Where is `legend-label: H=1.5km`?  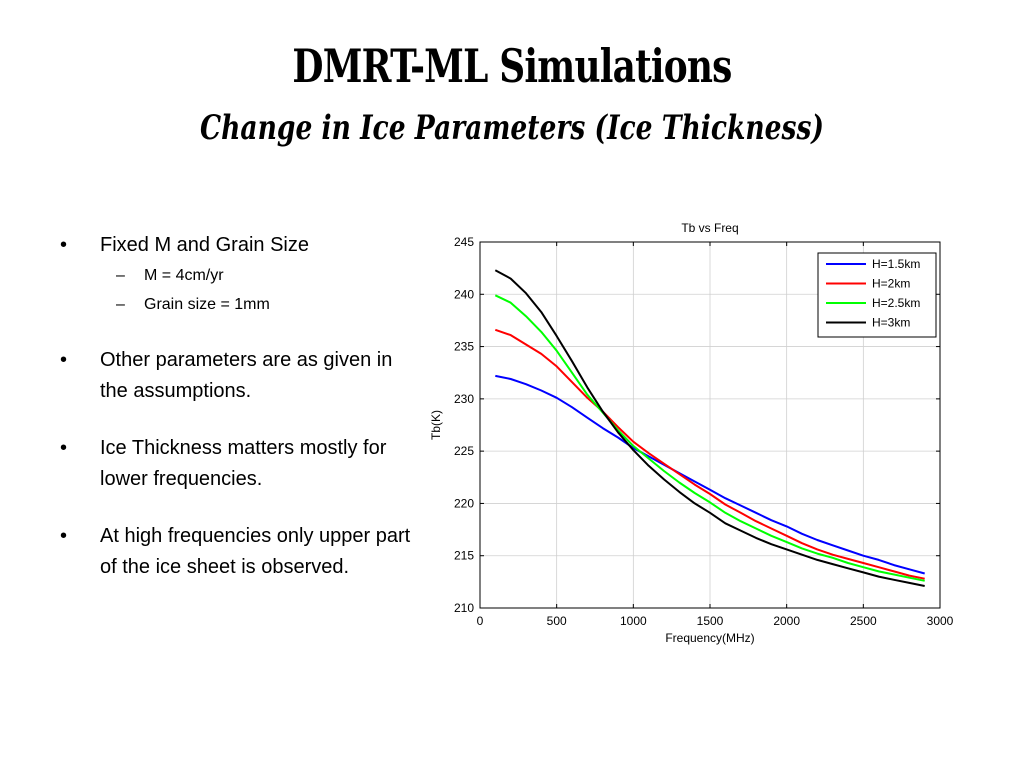 legend-label: H=1.5km is located at coordinates (896, 264).